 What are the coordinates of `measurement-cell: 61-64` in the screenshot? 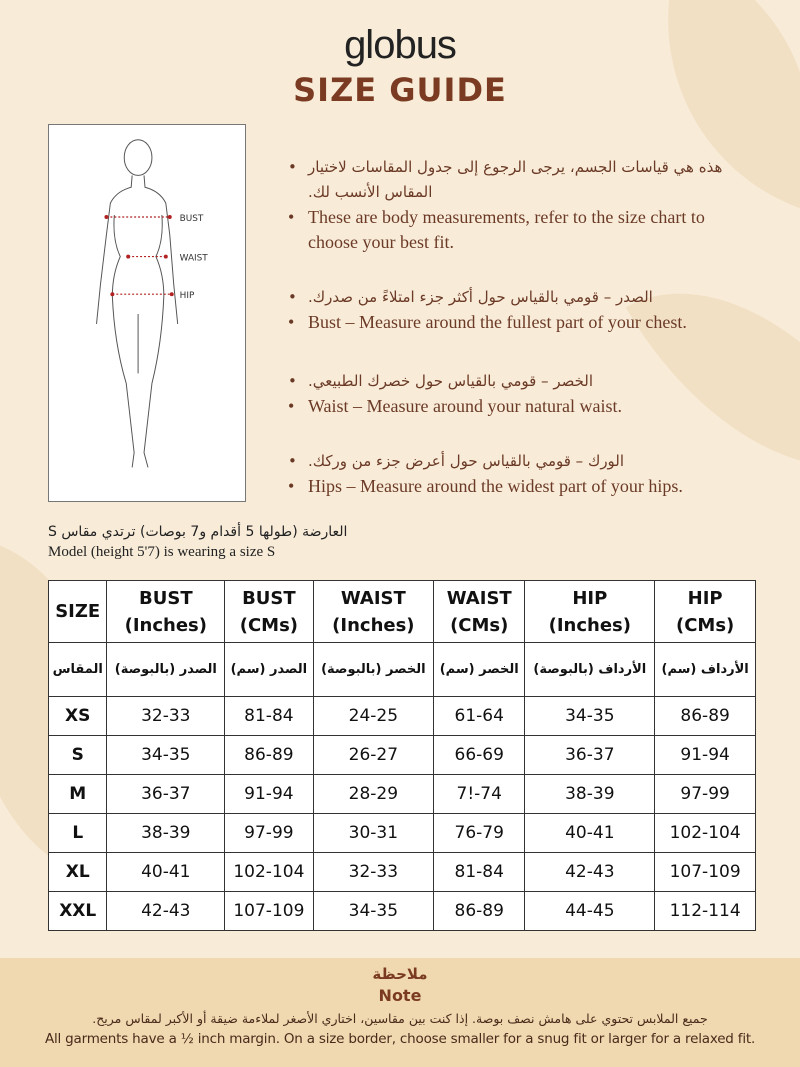 It's located at (479, 716).